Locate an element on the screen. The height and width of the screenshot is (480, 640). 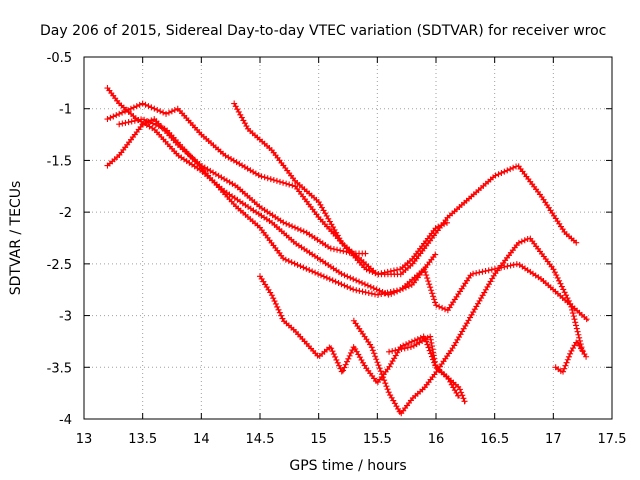
y-axis-title: SDTVAR / TECUs is located at coordinates (16, 238).